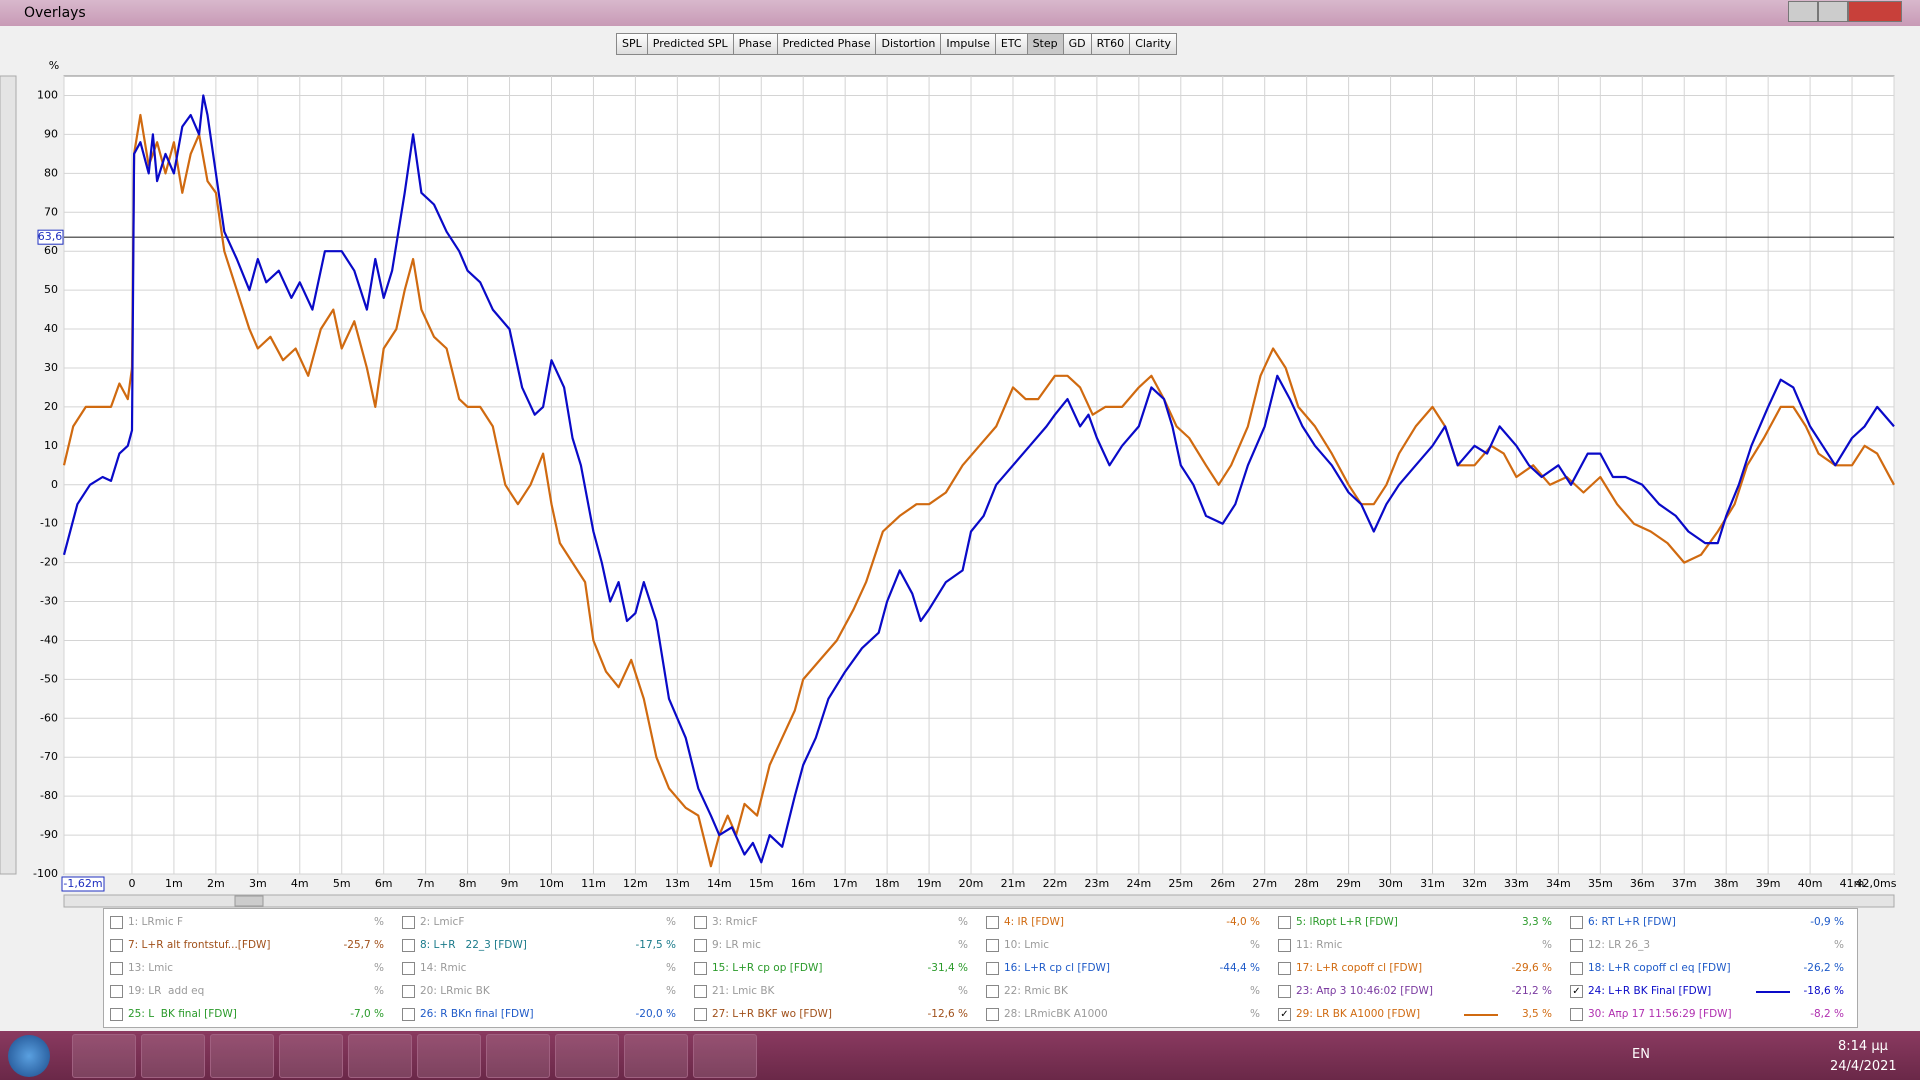 Image resolution: width=1920 pixels, height=1080 pixels. I want to click on y-tick-label: 70, so click(51, 211).